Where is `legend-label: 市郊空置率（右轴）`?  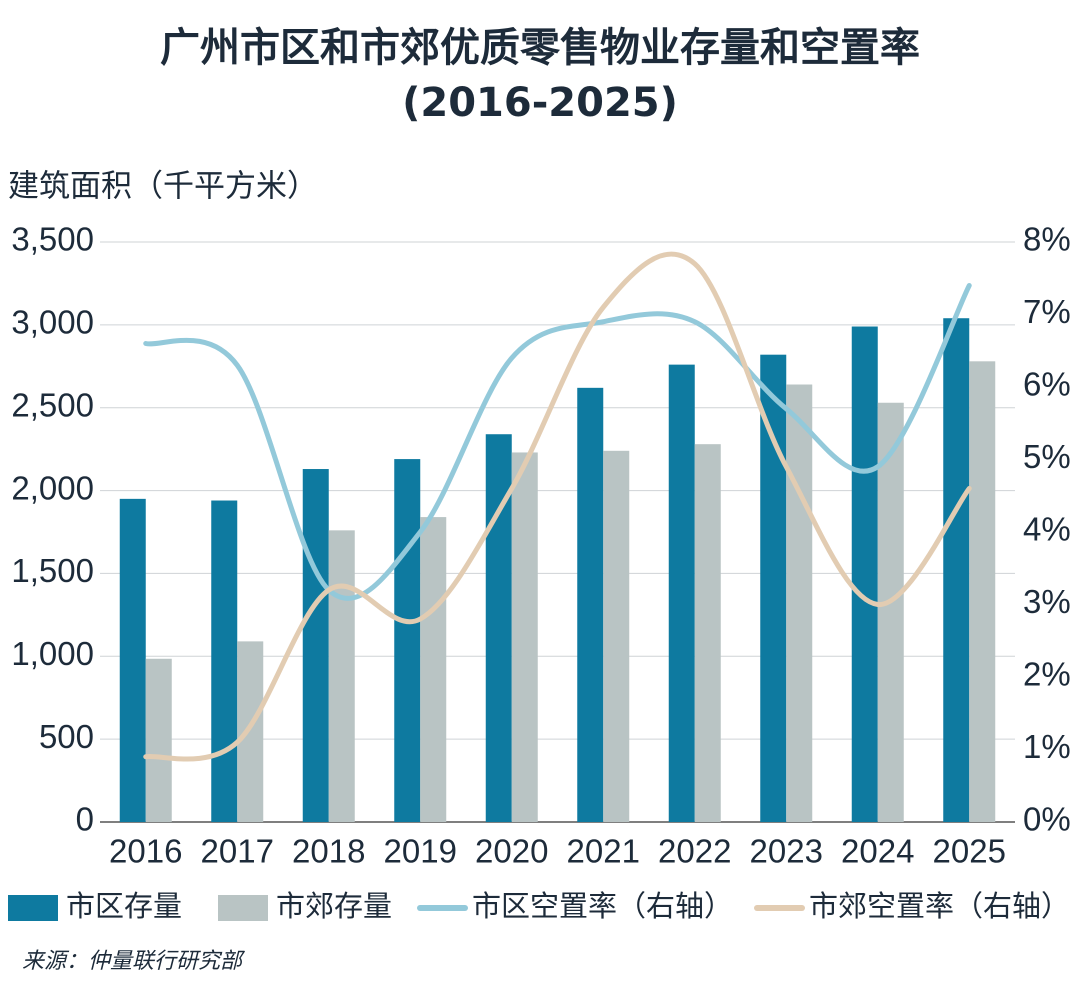
legend-label: 市郊空置率（右轴） is located at coordinates (939, 906).